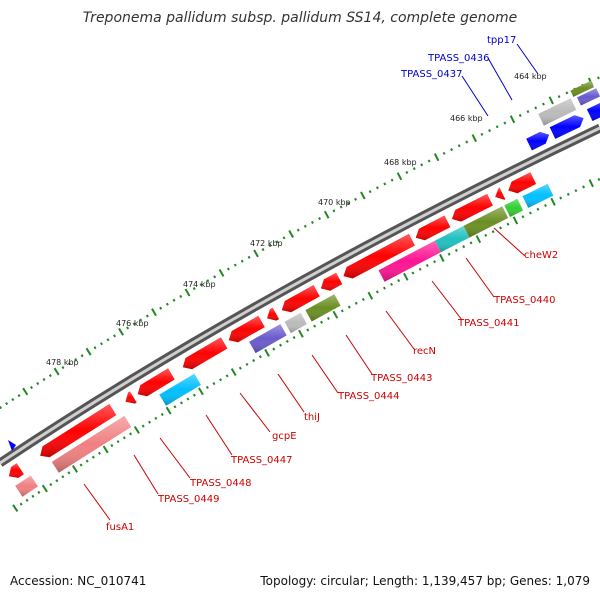 The height and width of the screenshot is (600, 600). What do you see at coordinates (458, 58) in the screenshot?
I see `gene-label-tpass-0436: TPASS_0436` at bounding box center [458, 58].